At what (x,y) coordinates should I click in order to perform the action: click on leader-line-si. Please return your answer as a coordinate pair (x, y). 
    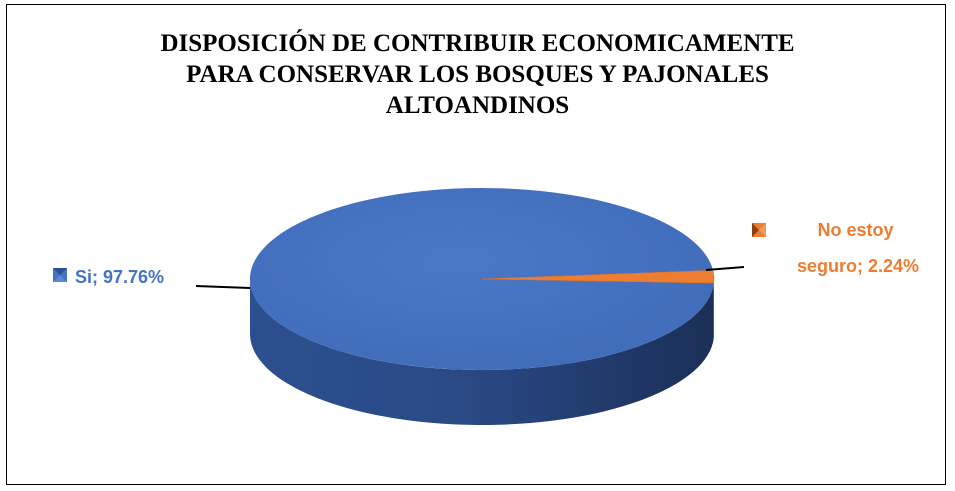
    Looking at the image, I should click on (223, 287).